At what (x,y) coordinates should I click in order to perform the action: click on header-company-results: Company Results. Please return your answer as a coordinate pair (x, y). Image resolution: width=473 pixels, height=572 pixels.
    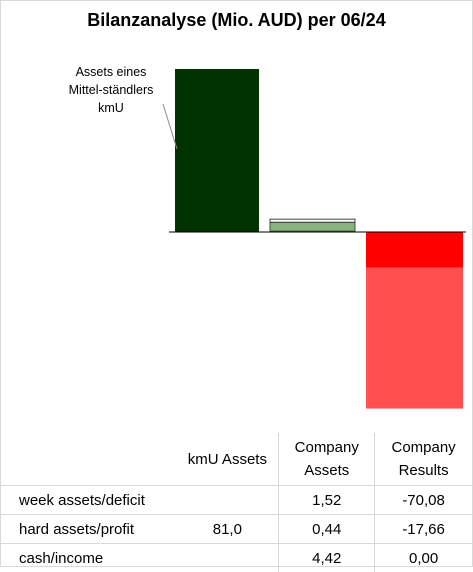
    Looking at the image, I should click on (423, 459).